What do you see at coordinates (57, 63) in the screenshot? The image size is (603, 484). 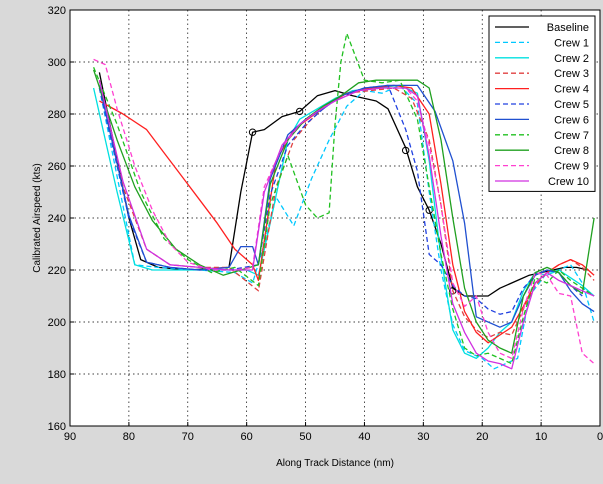 I see `y-tick-label: 300` at bounding box center [57, 63].